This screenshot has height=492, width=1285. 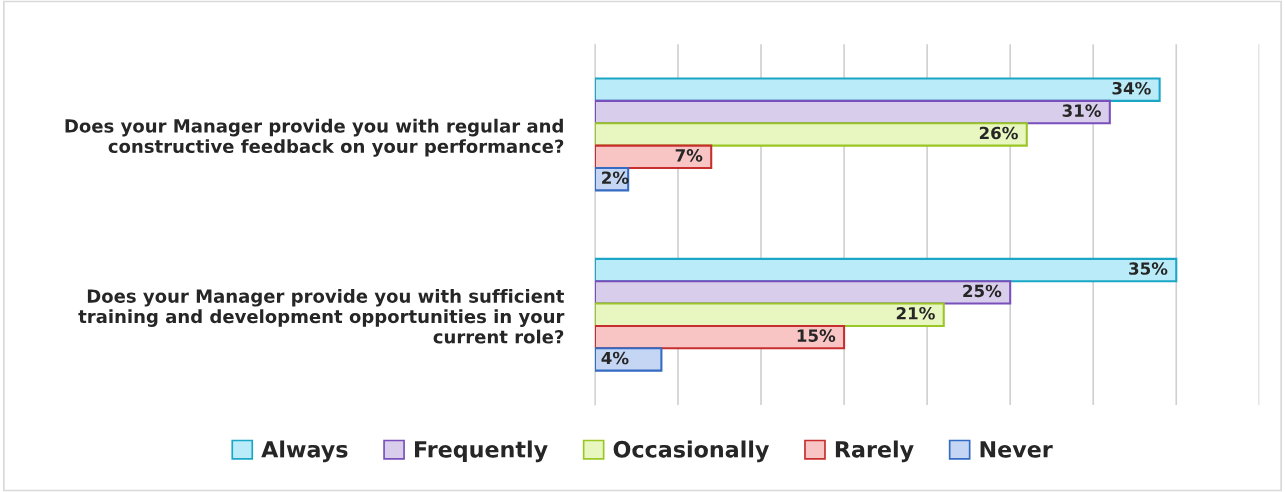 I want to click on data-label: 7%, so click(x=689, y=155).